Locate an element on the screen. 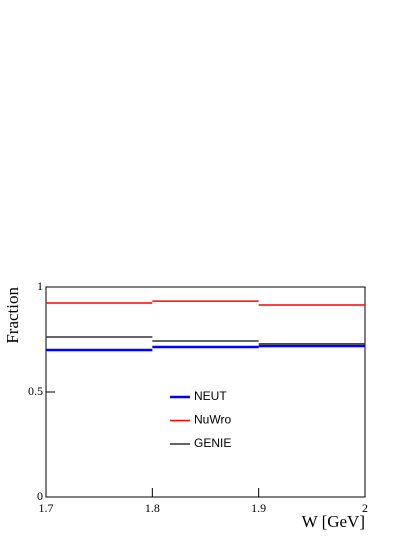  legend-label: GENIE is located at coordinates (212, 443).